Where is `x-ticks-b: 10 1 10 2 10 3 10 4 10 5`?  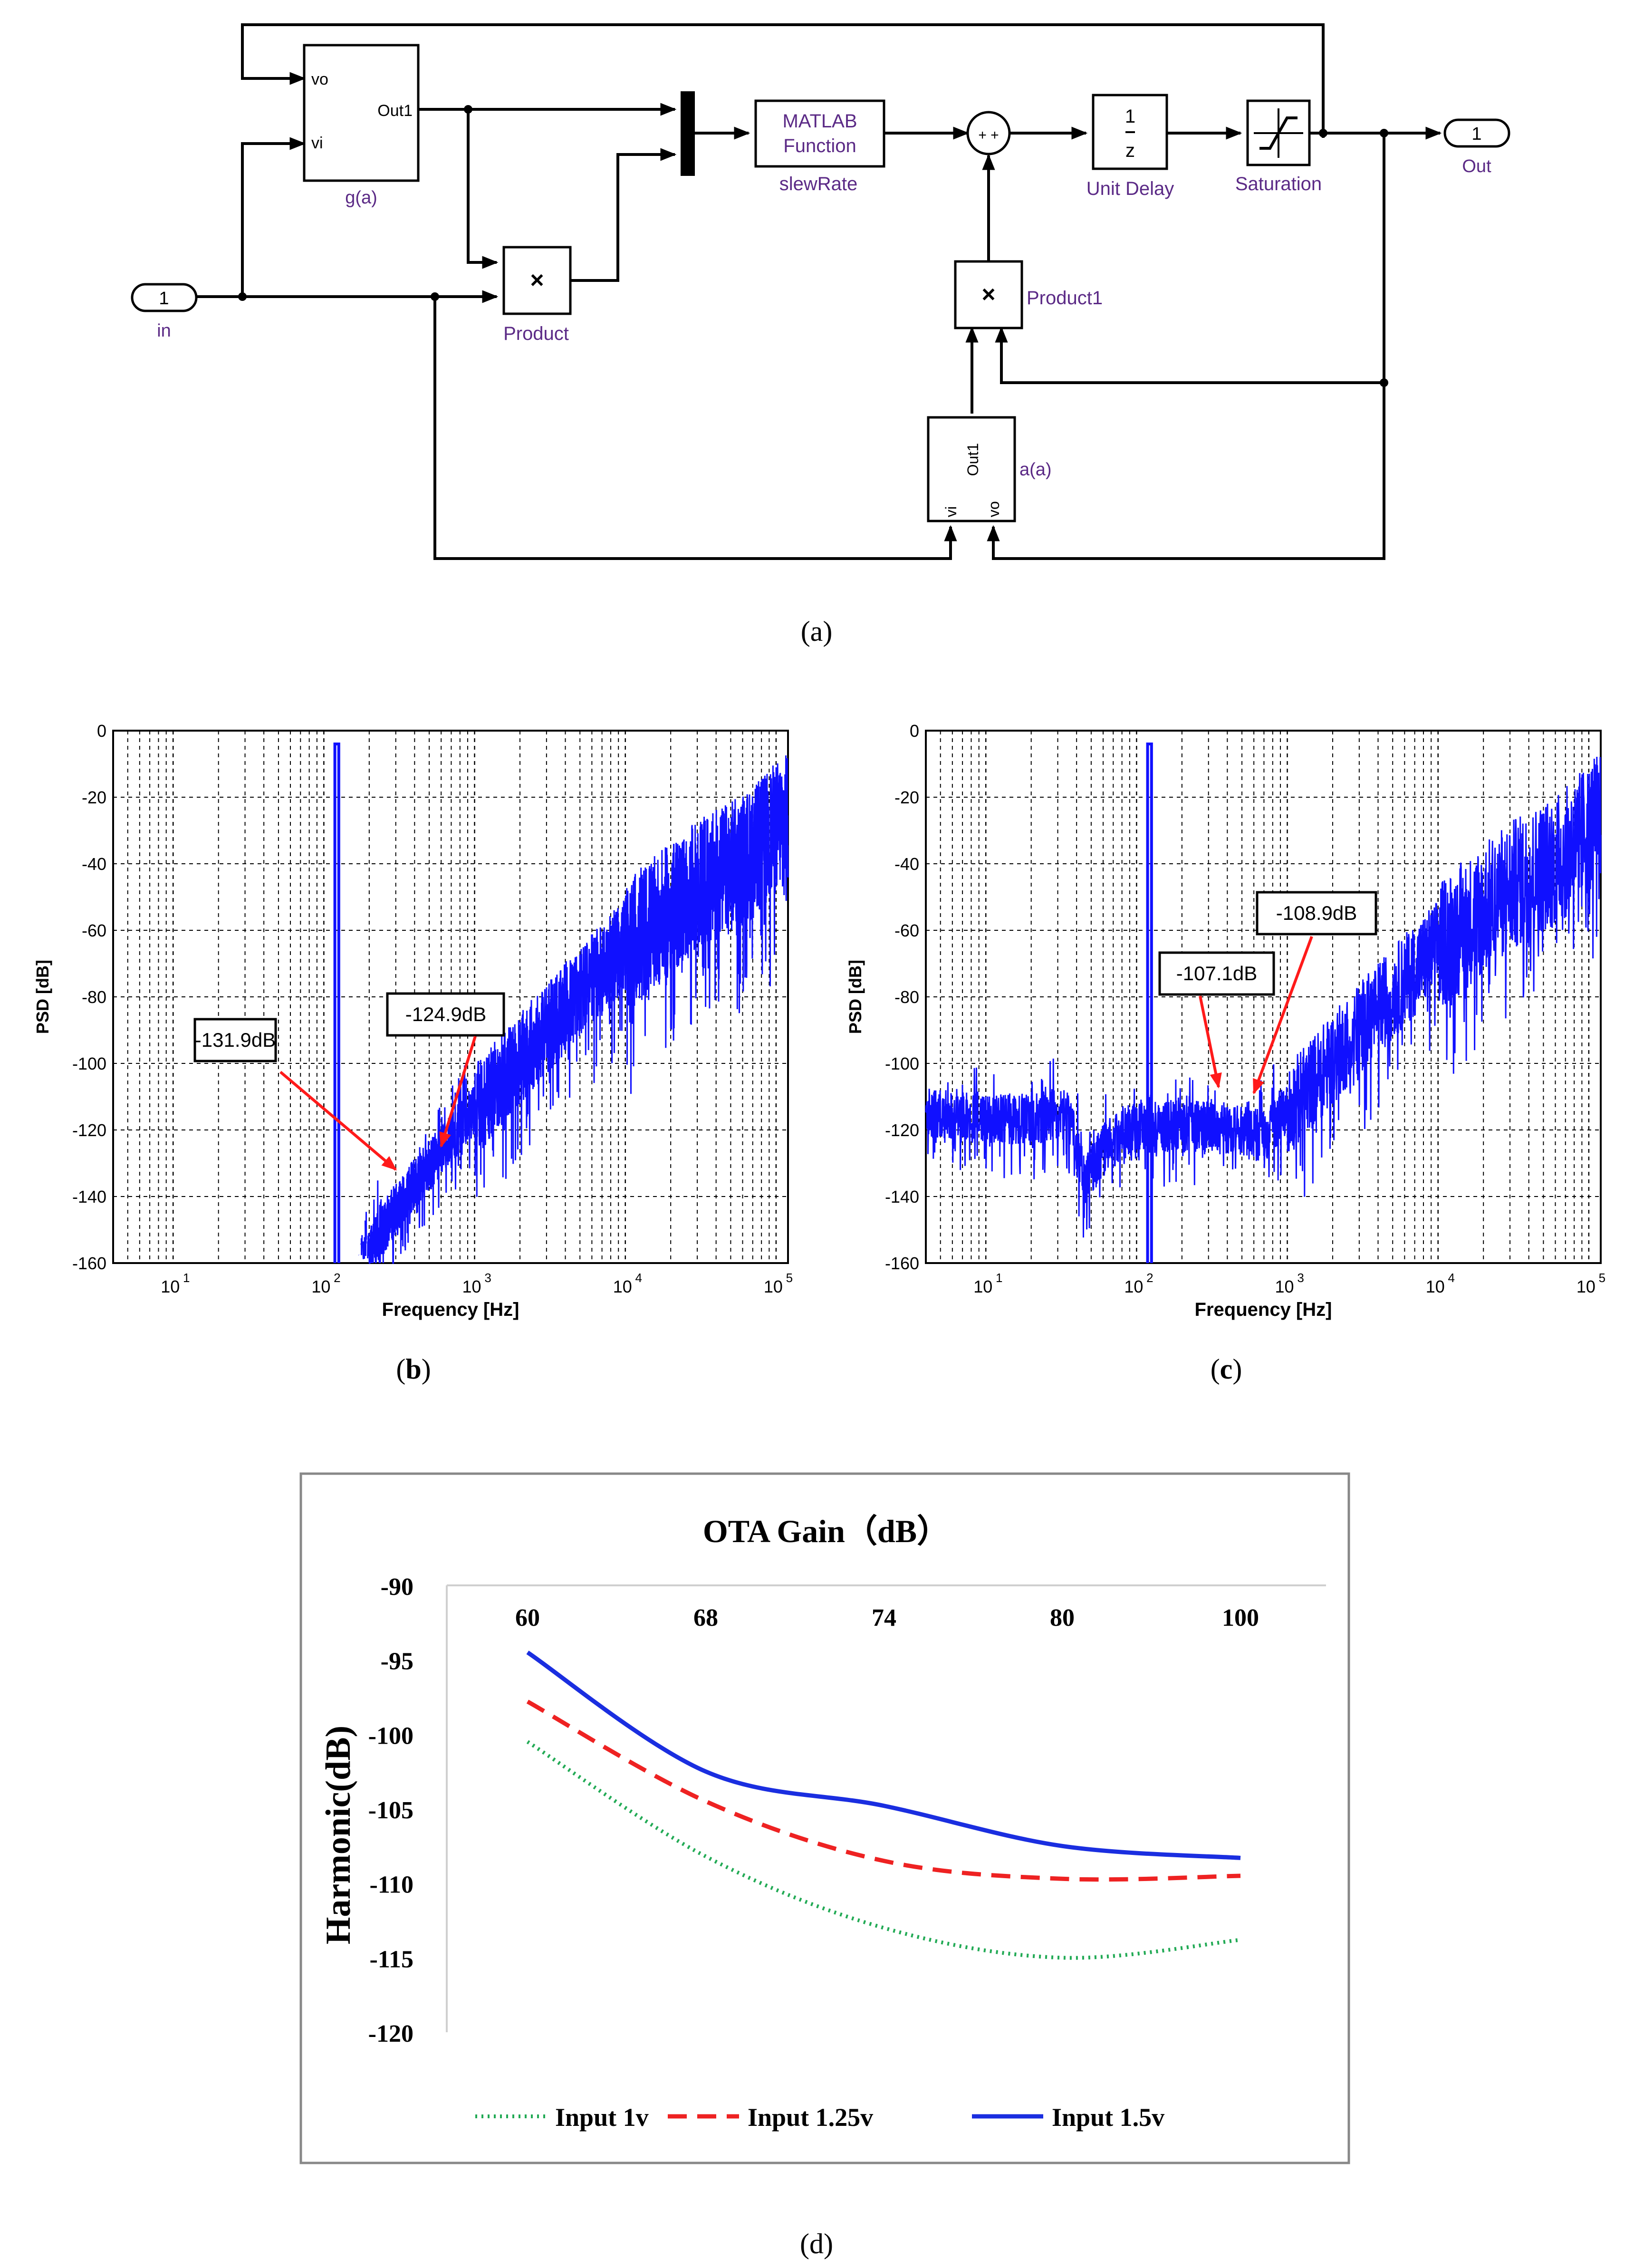
x-ticks-b: 10 1 10 2 10 3 10 4 10 5 is located at coordinates (477, 1284).